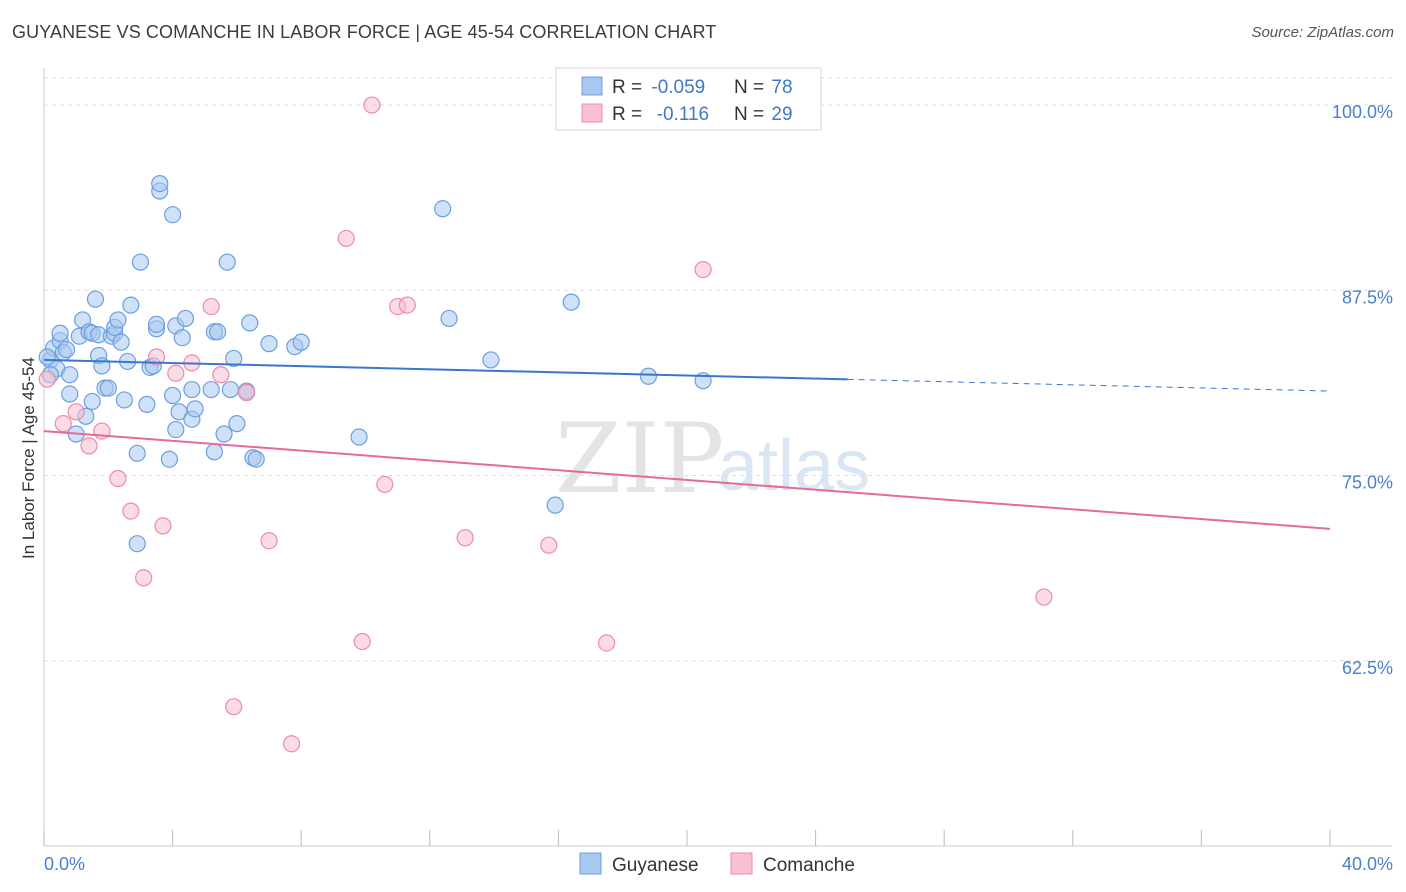  What do you see at coordinates (741, 863) in the screenshot?
I see `bottom-legend-swatch-comanche` at bounding box center [741, 863].